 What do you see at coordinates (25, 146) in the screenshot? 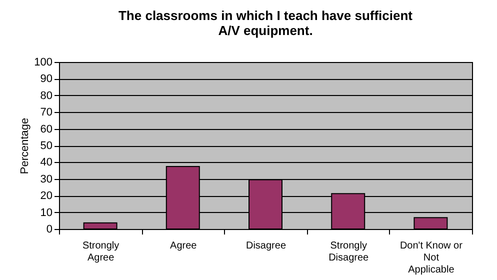
I see `y-axis-title: Percentage` at bounding box center [25, 146].